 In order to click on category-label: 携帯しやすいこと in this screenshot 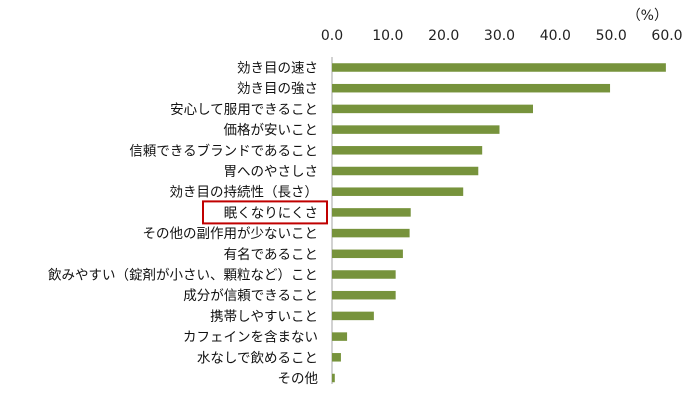, I will do `click(264, 317)`.